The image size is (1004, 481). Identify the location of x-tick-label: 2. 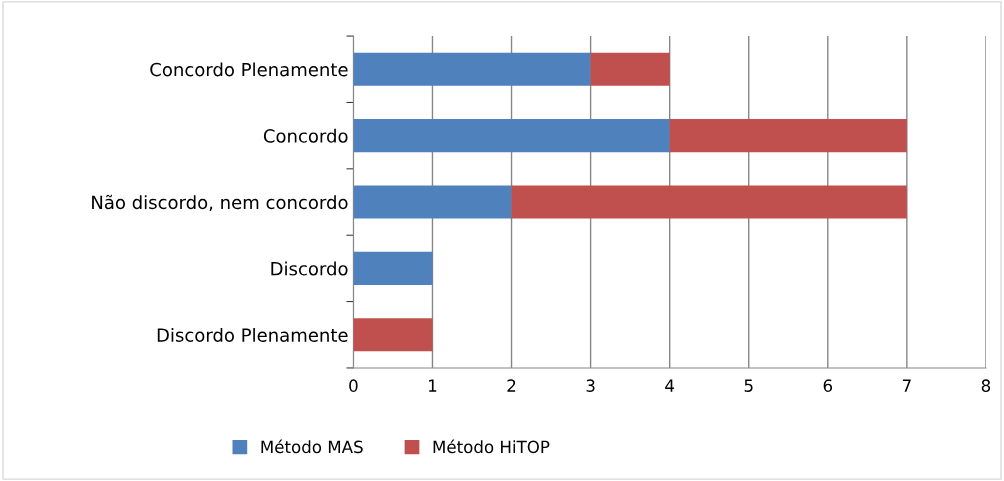
(511, 385).